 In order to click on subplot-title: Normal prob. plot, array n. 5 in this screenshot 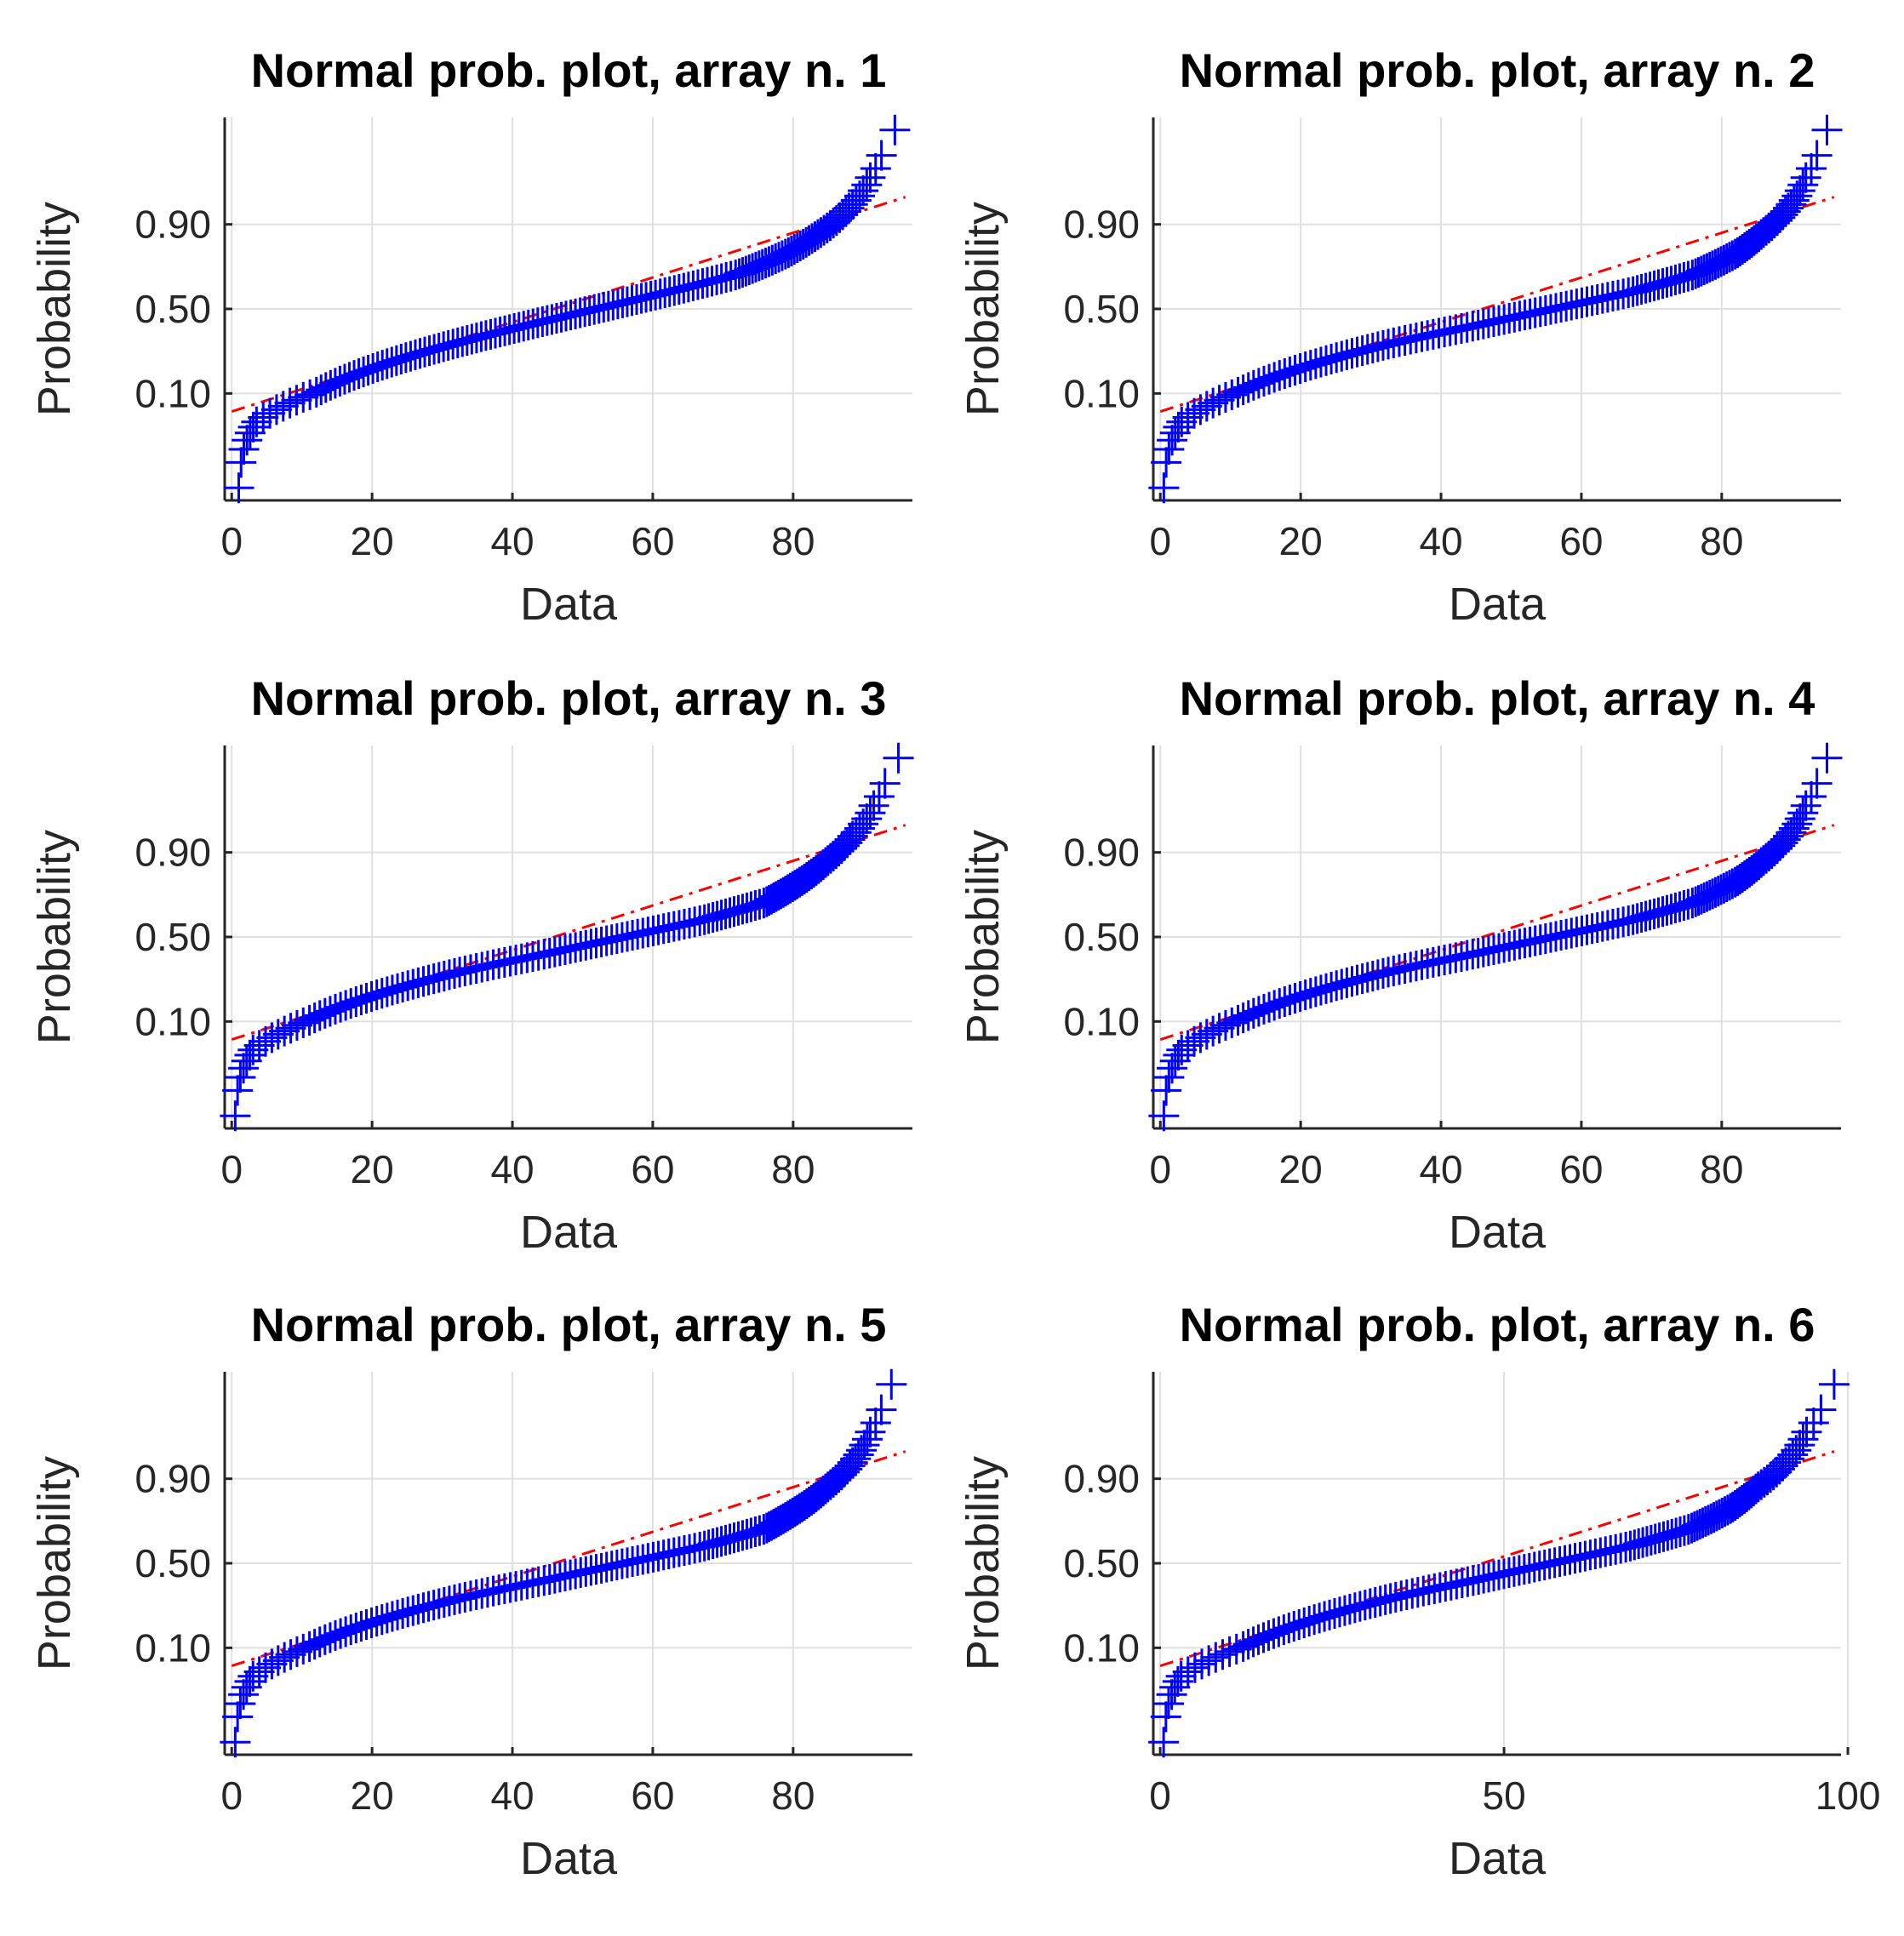, I will do `click(569, 1324)`.